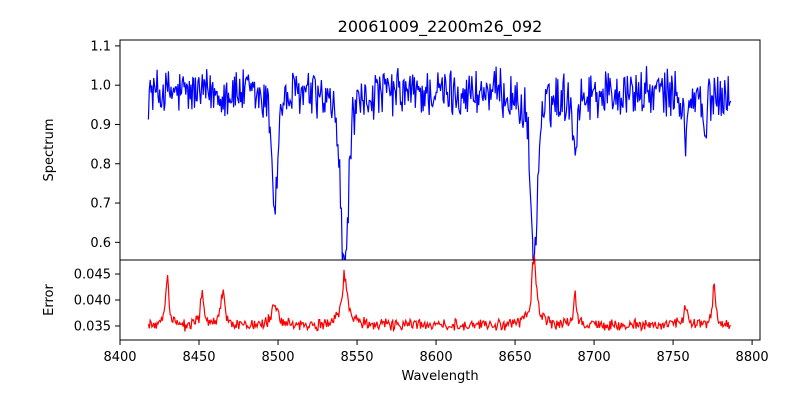 Image resolution: width=800 pixels, height=400 pixels. What do you see at coordinates (100, 125) in the screenshot?
I see `spectrum-y-tick-label: 0.9` at bounding box center [100, 125].